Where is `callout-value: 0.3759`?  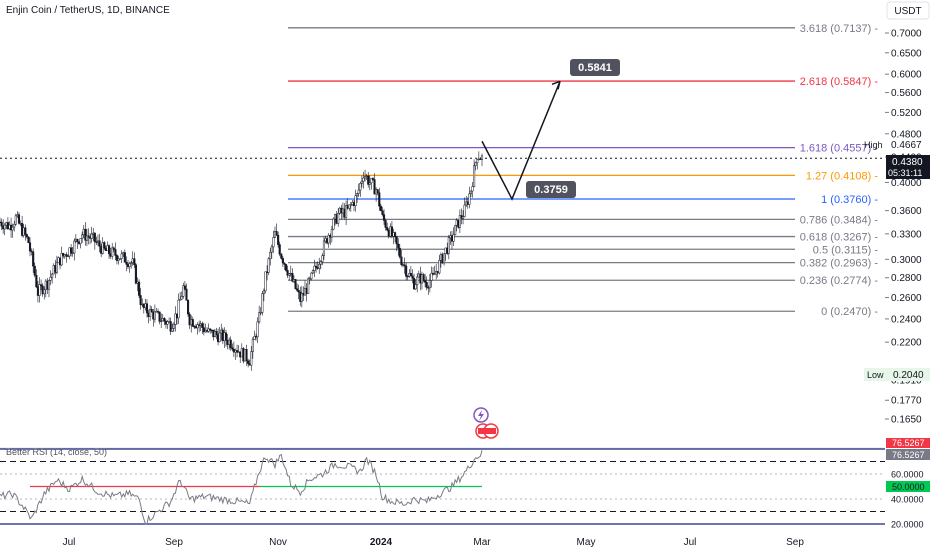
callout-value: 0.3759 is located at coordinates (551, 190).